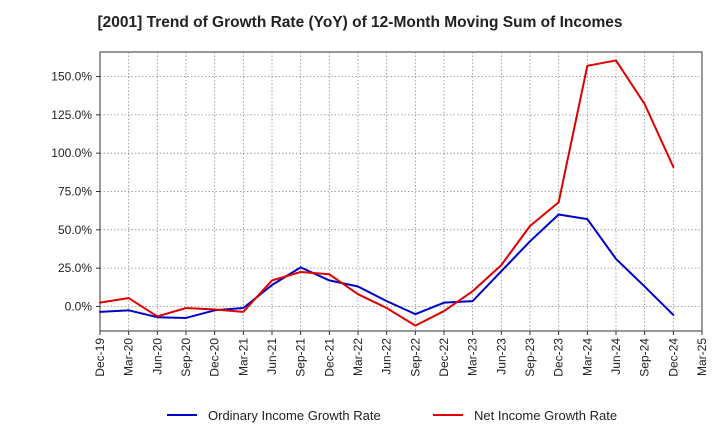  I want to click on y-tick-label: 100.0%, so click(71, 153).